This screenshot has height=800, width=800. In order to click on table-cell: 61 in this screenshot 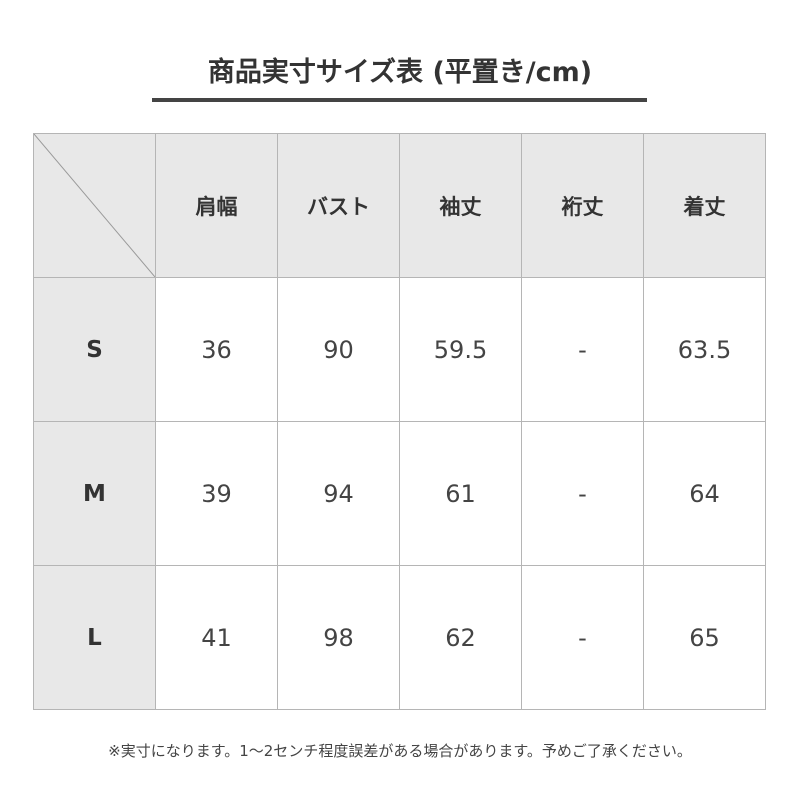, I will do `click(460, 493)`.